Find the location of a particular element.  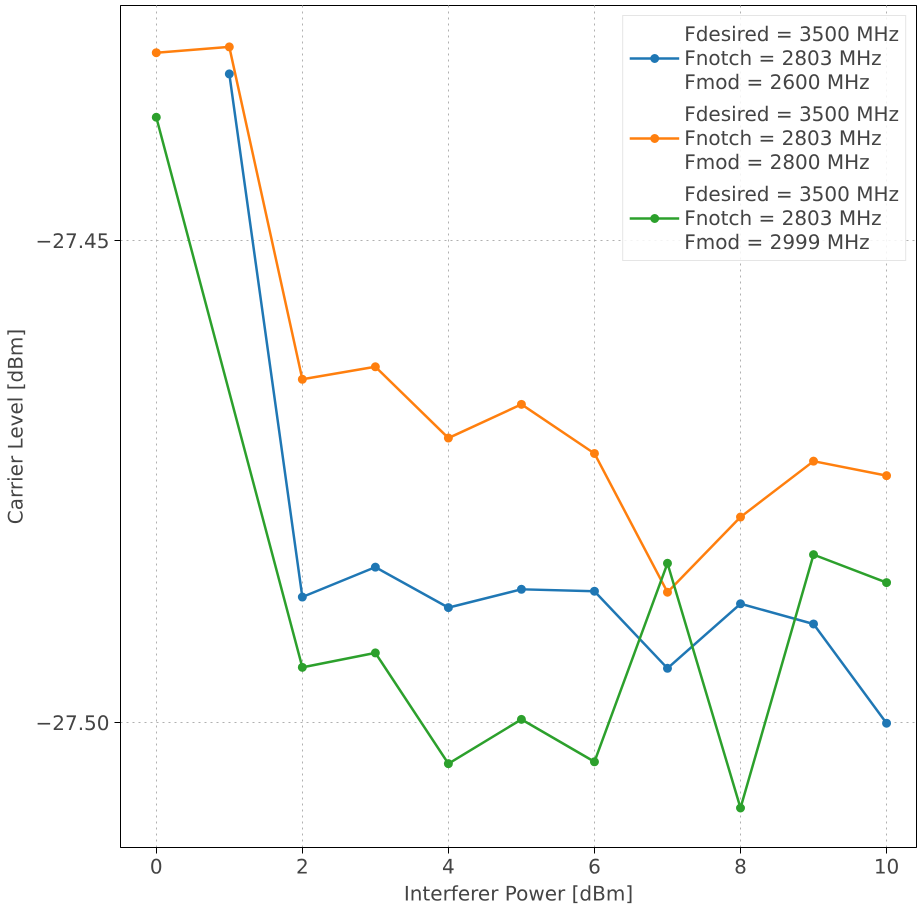

y-tick-label: −27.45 is located at coordinates (72, 241).